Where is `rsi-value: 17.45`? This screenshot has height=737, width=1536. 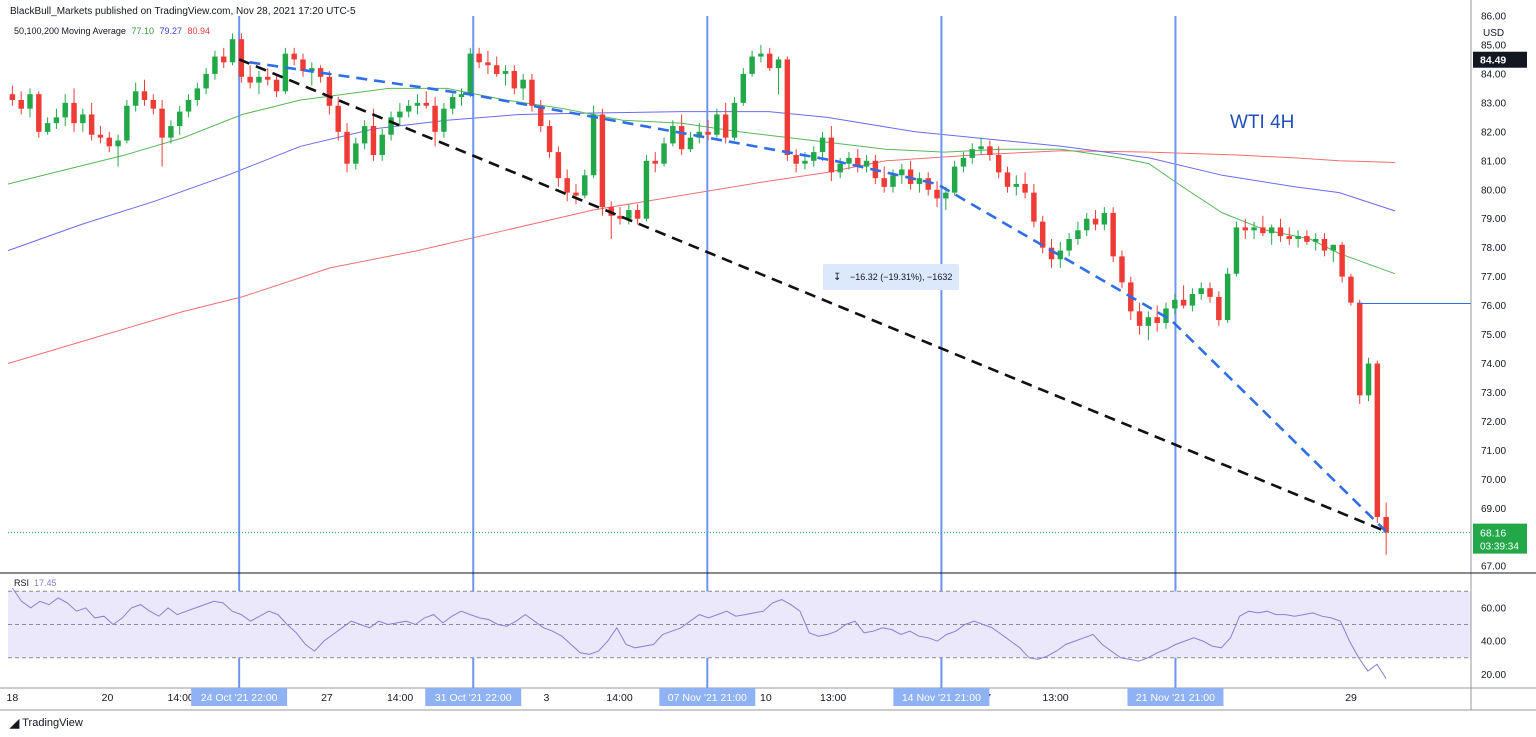 rsi-value: 17.45 is located at coordinates (45, 583).